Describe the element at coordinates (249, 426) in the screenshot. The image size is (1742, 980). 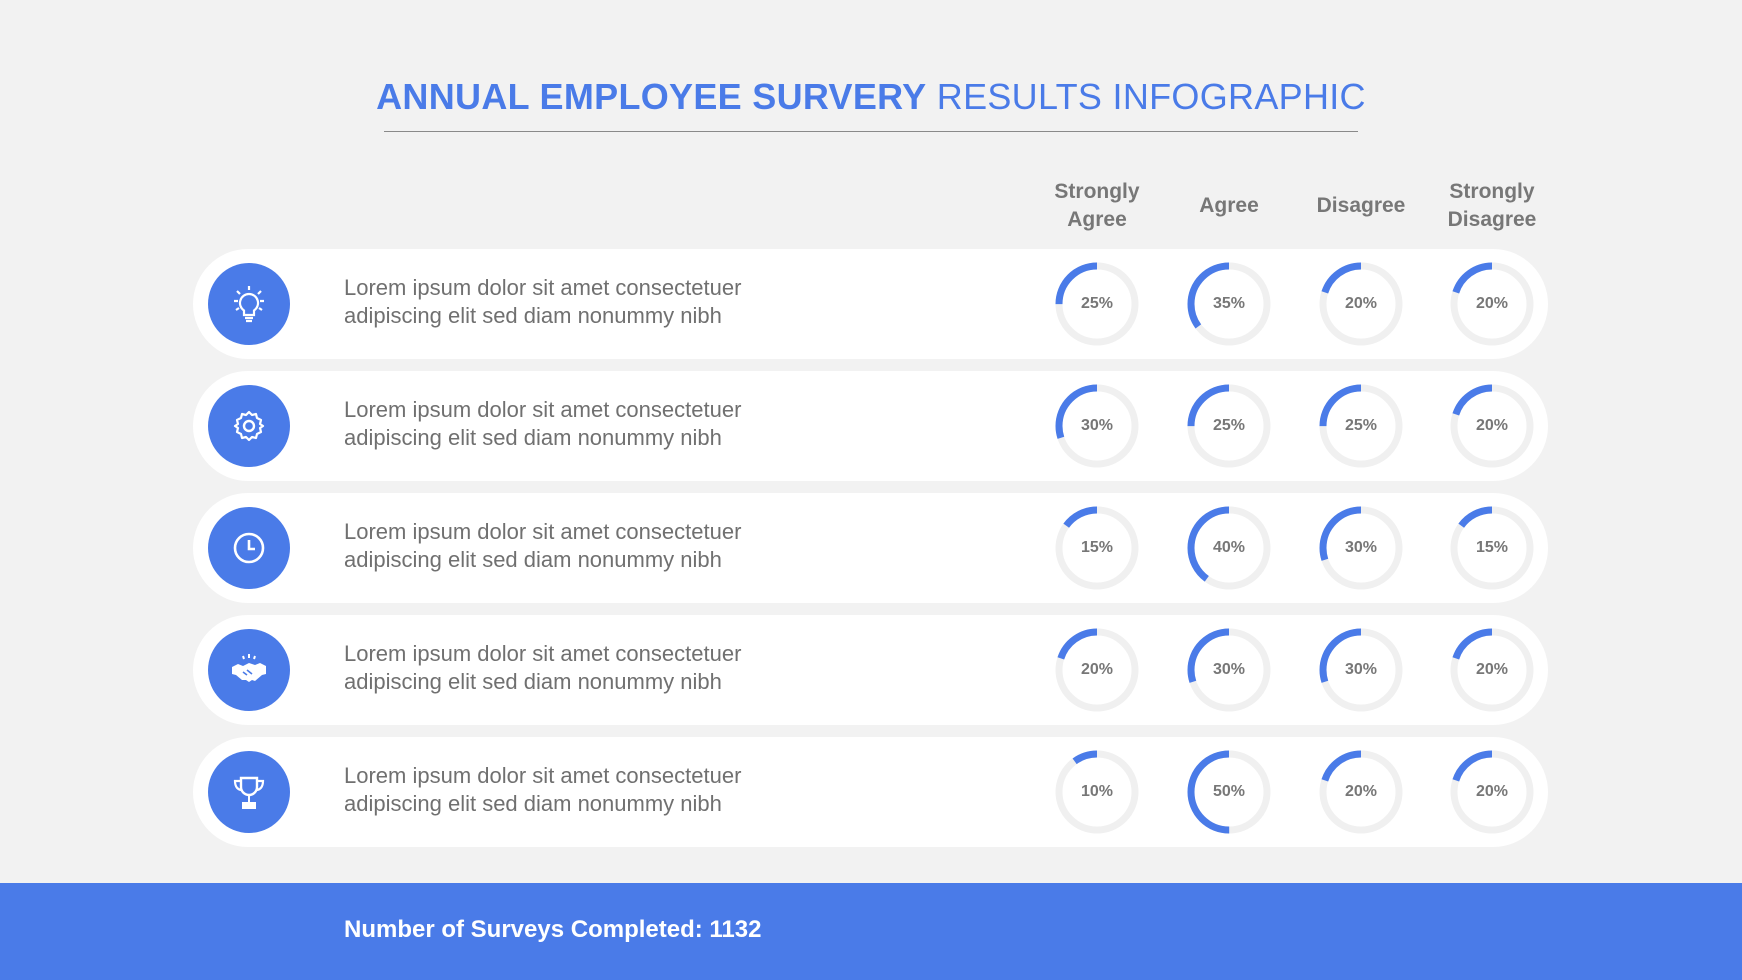
I see `gear-icon` at that location.